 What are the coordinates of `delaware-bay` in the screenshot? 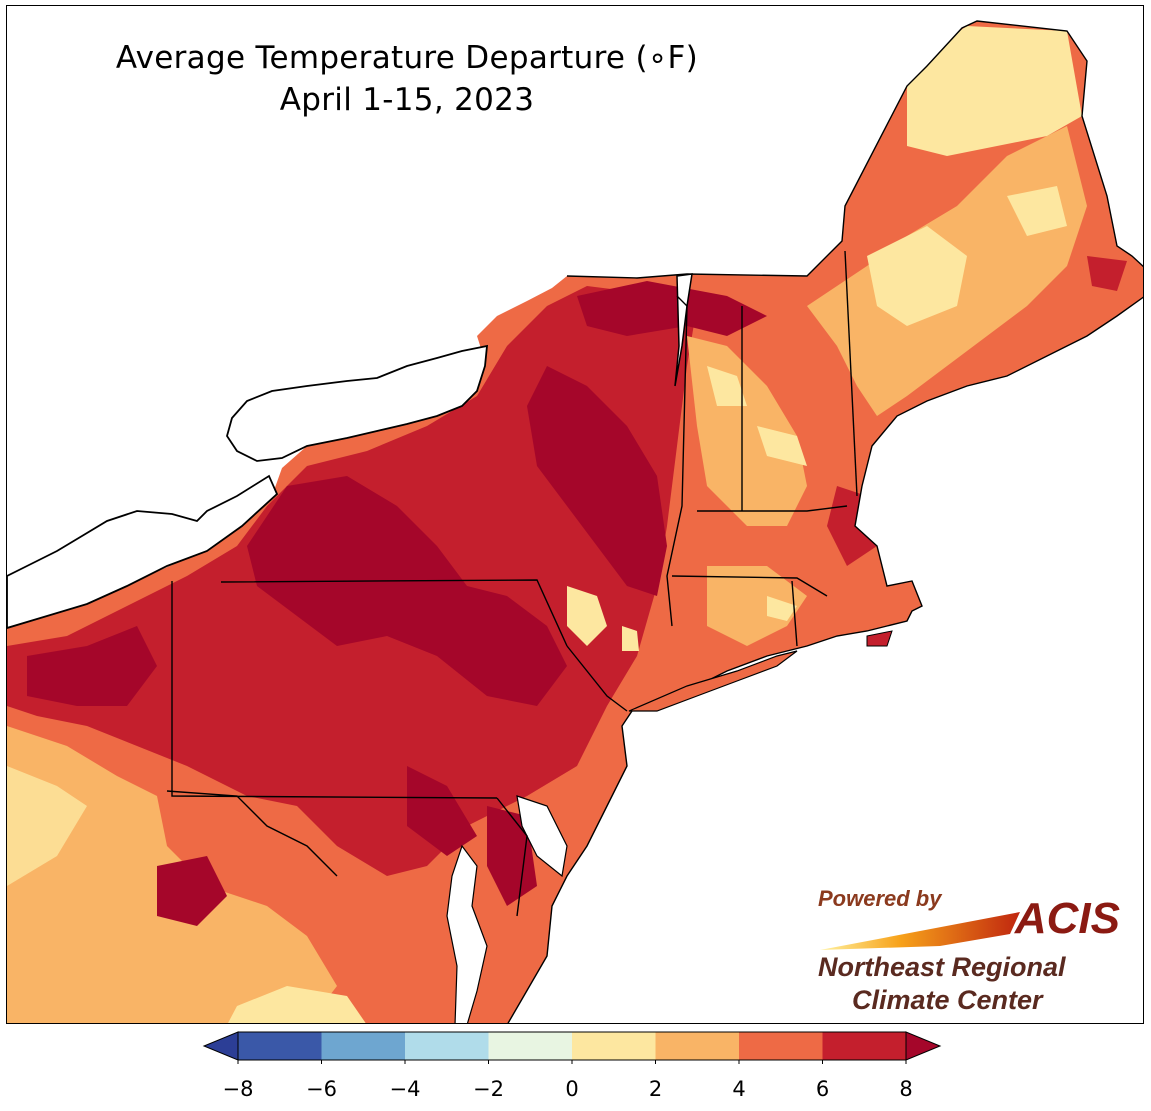 It's located at (542, 836).